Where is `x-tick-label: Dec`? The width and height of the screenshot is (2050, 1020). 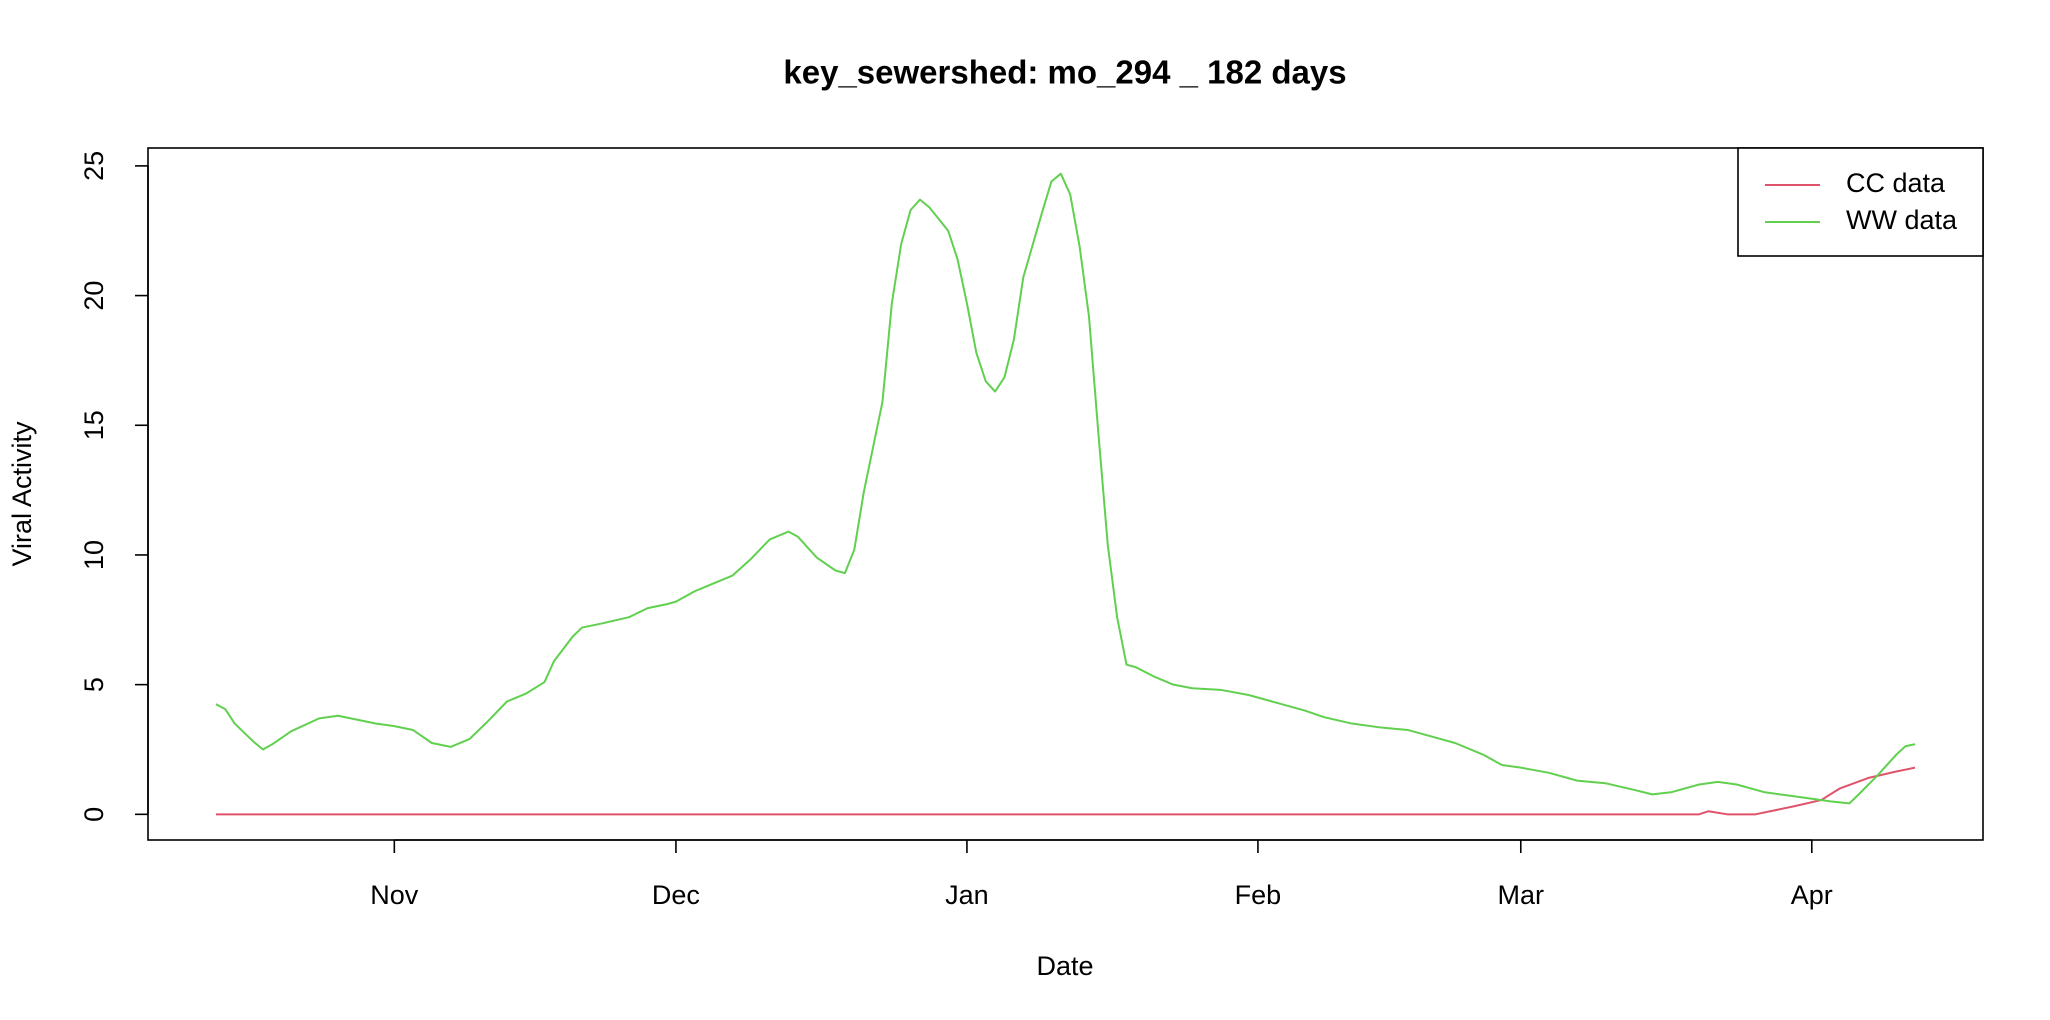 x-tick-label: Dec is located at coordinates (676, 895).